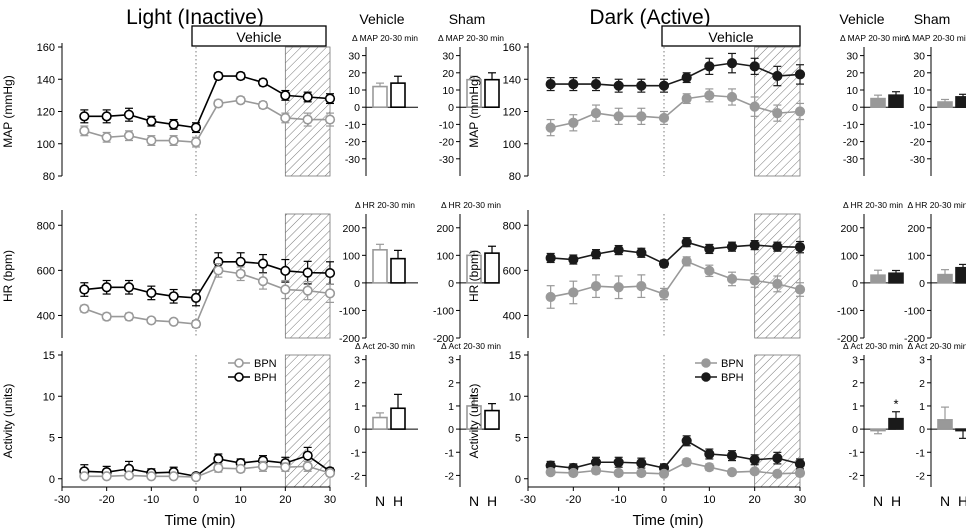 The width and height of the screenshot is (966, 530). I want to click on bar-y-tick-label: -2, so click(355, 476).